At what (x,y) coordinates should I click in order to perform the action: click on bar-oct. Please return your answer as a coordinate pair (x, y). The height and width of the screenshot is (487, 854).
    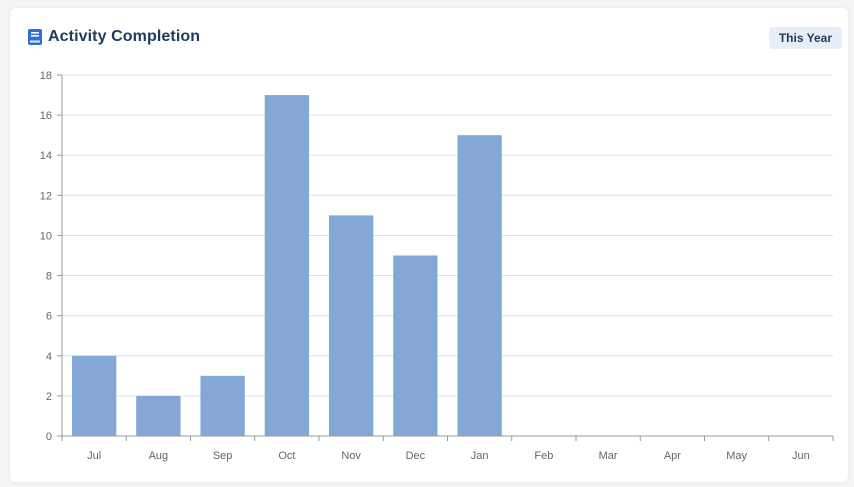
    Looking at the image, I should click on (287, 266).